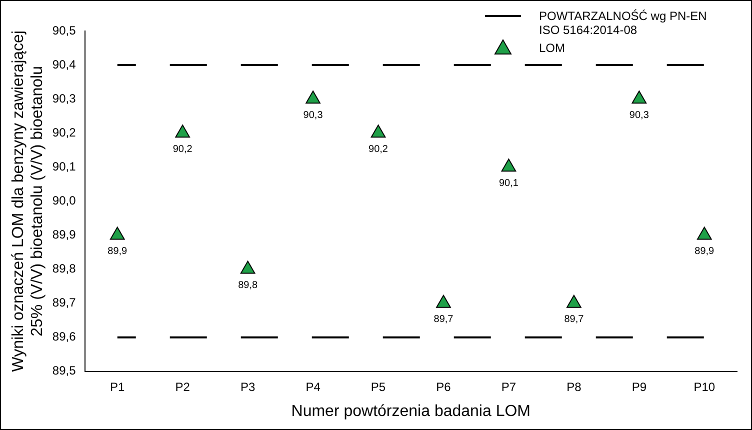 The height and width of the screenshot is (430, 752). I want to click on legend-label: LOM, so click(552, 48).